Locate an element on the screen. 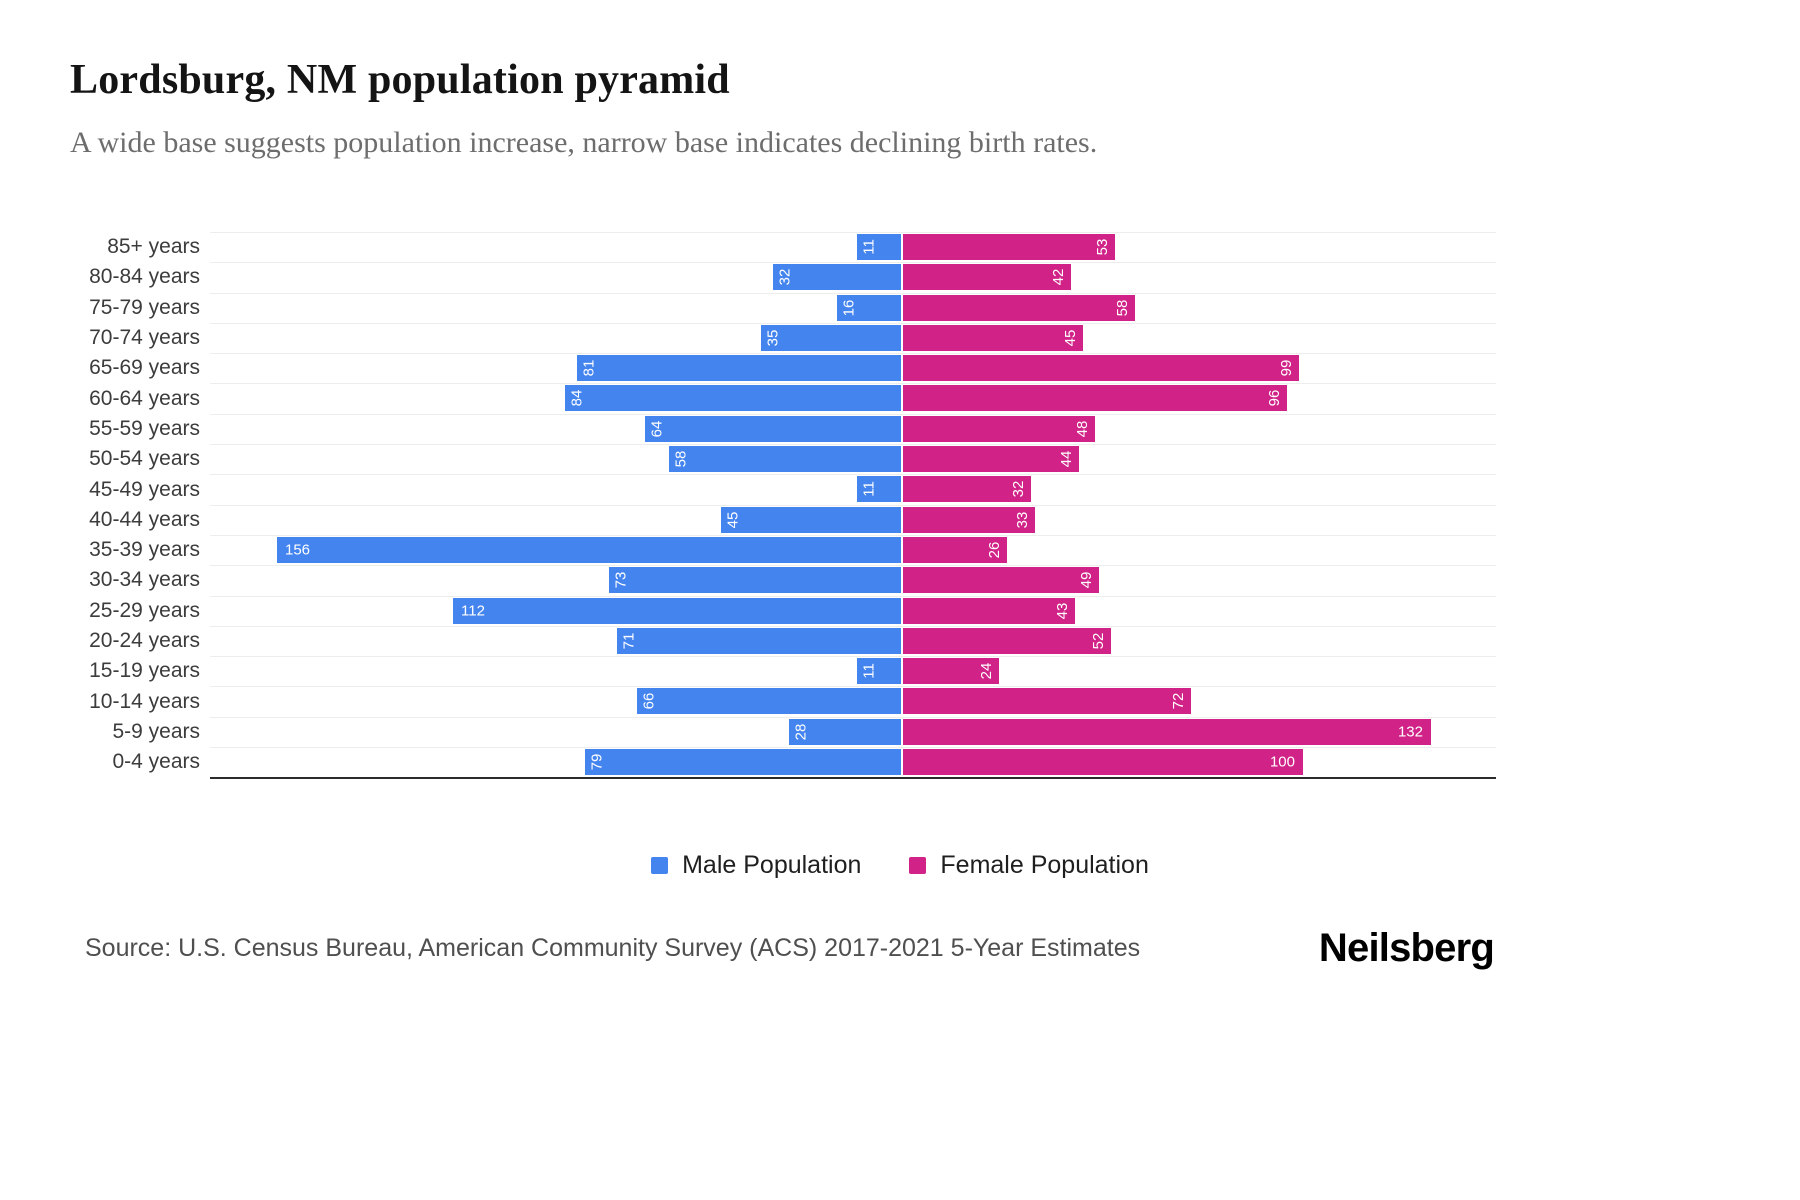 This screenshot has height=1200, width=1800. female-bar: 72 is located at coordinates (1047, 701).